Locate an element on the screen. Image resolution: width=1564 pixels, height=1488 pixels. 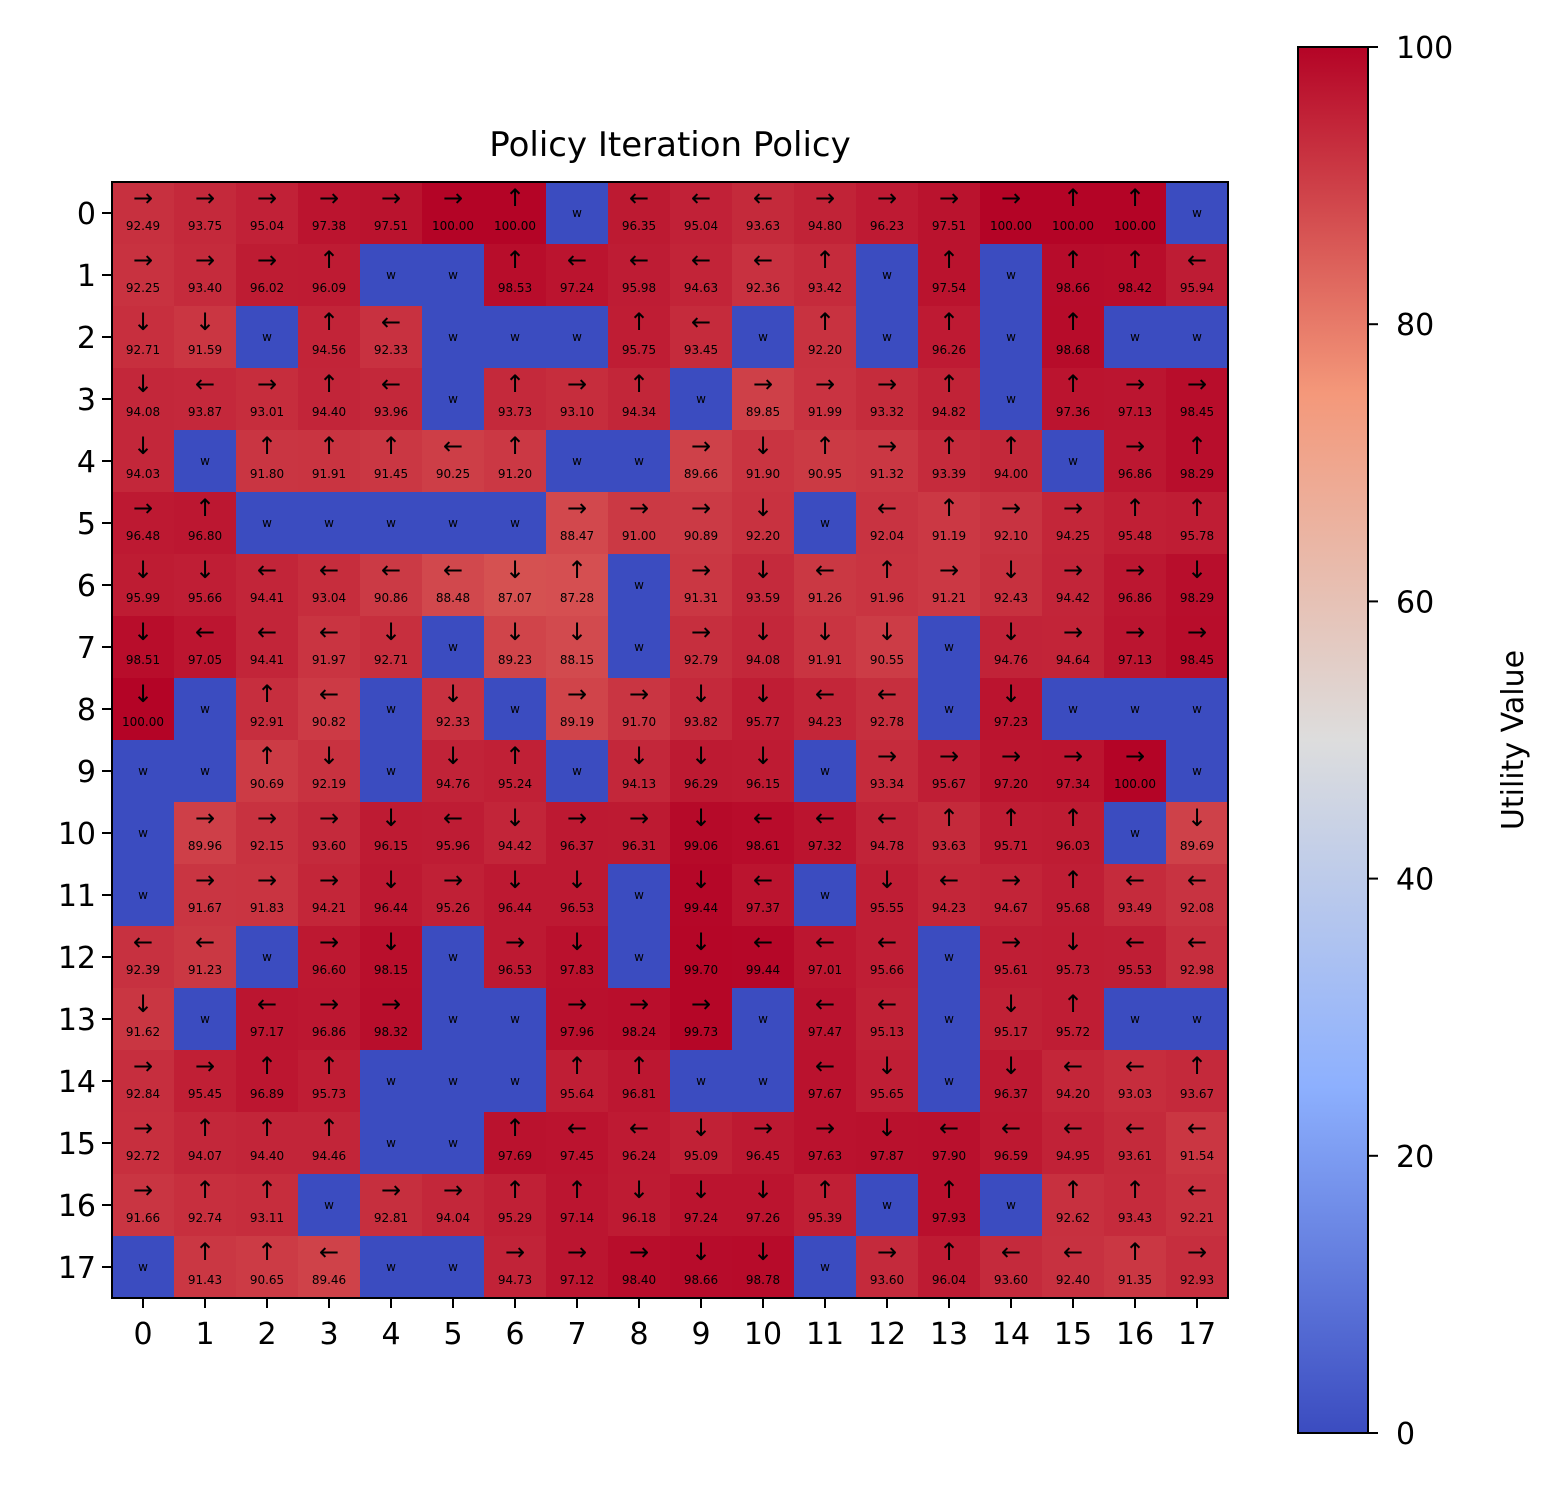
heatmap-cell: ← 91.54 is located at coordinates (1197, 1143).